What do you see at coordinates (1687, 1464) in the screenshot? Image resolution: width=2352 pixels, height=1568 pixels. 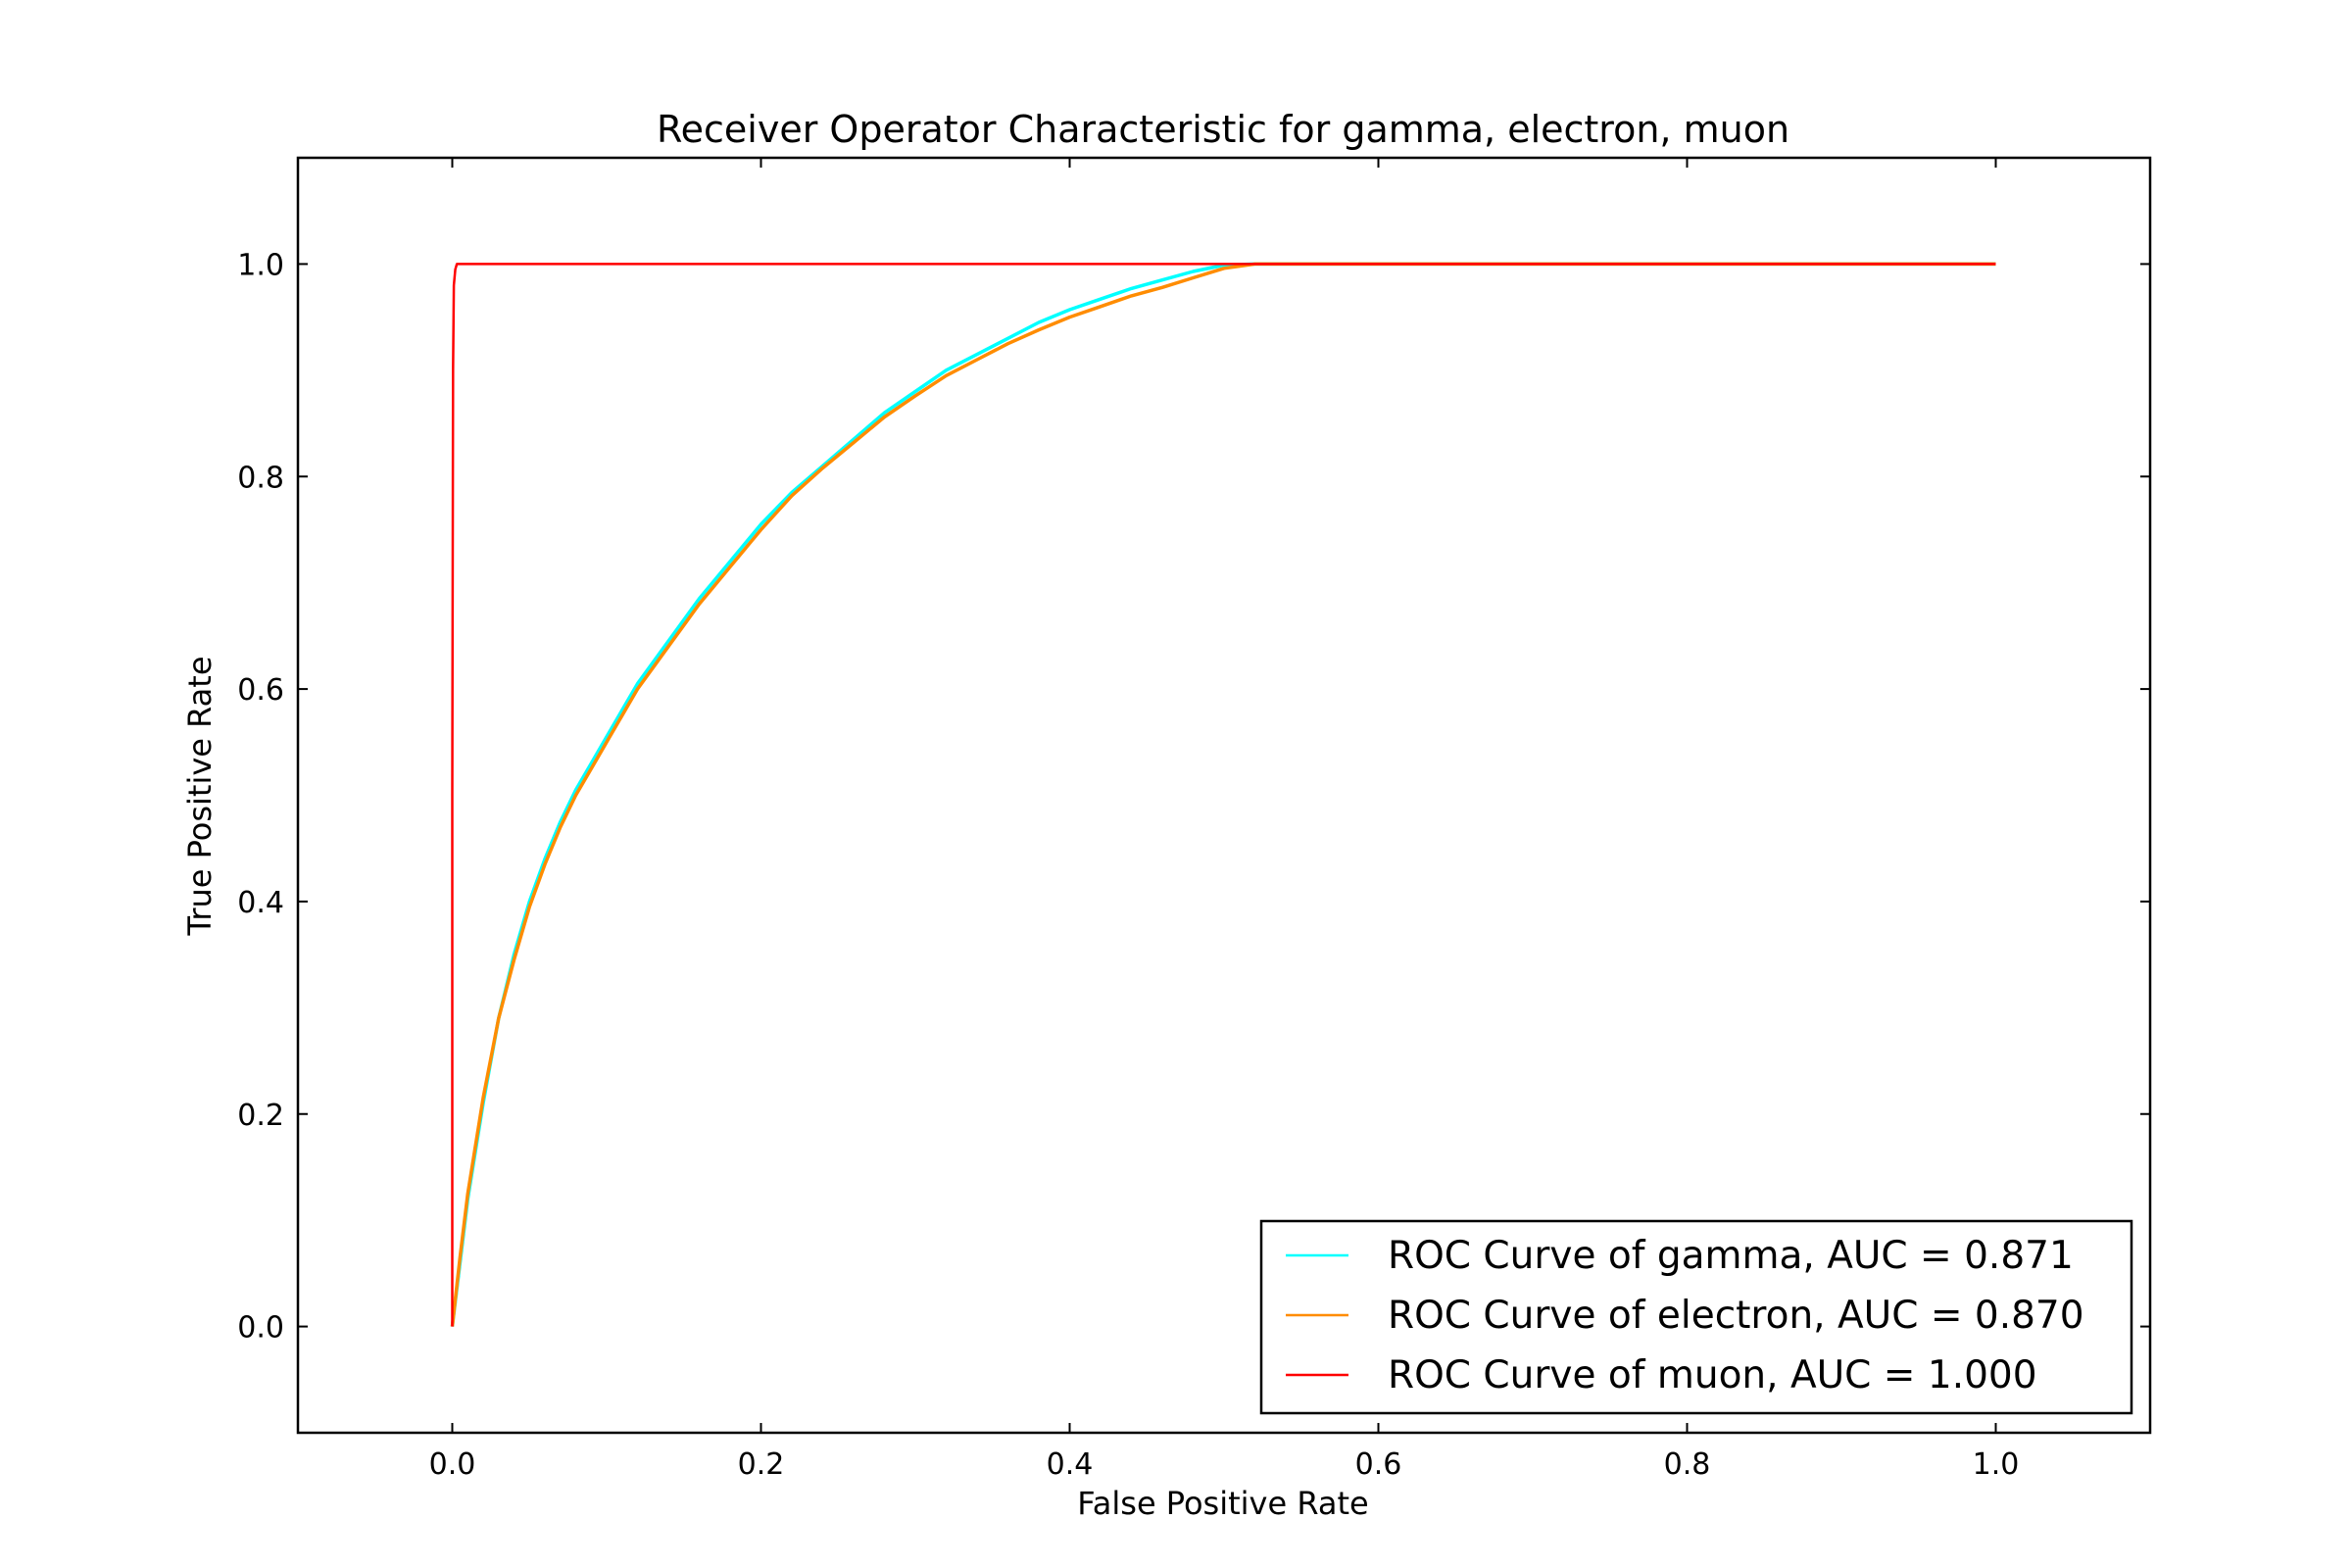 I see `x-tick-label: 0.8` at bounding box center [1687, 1464].